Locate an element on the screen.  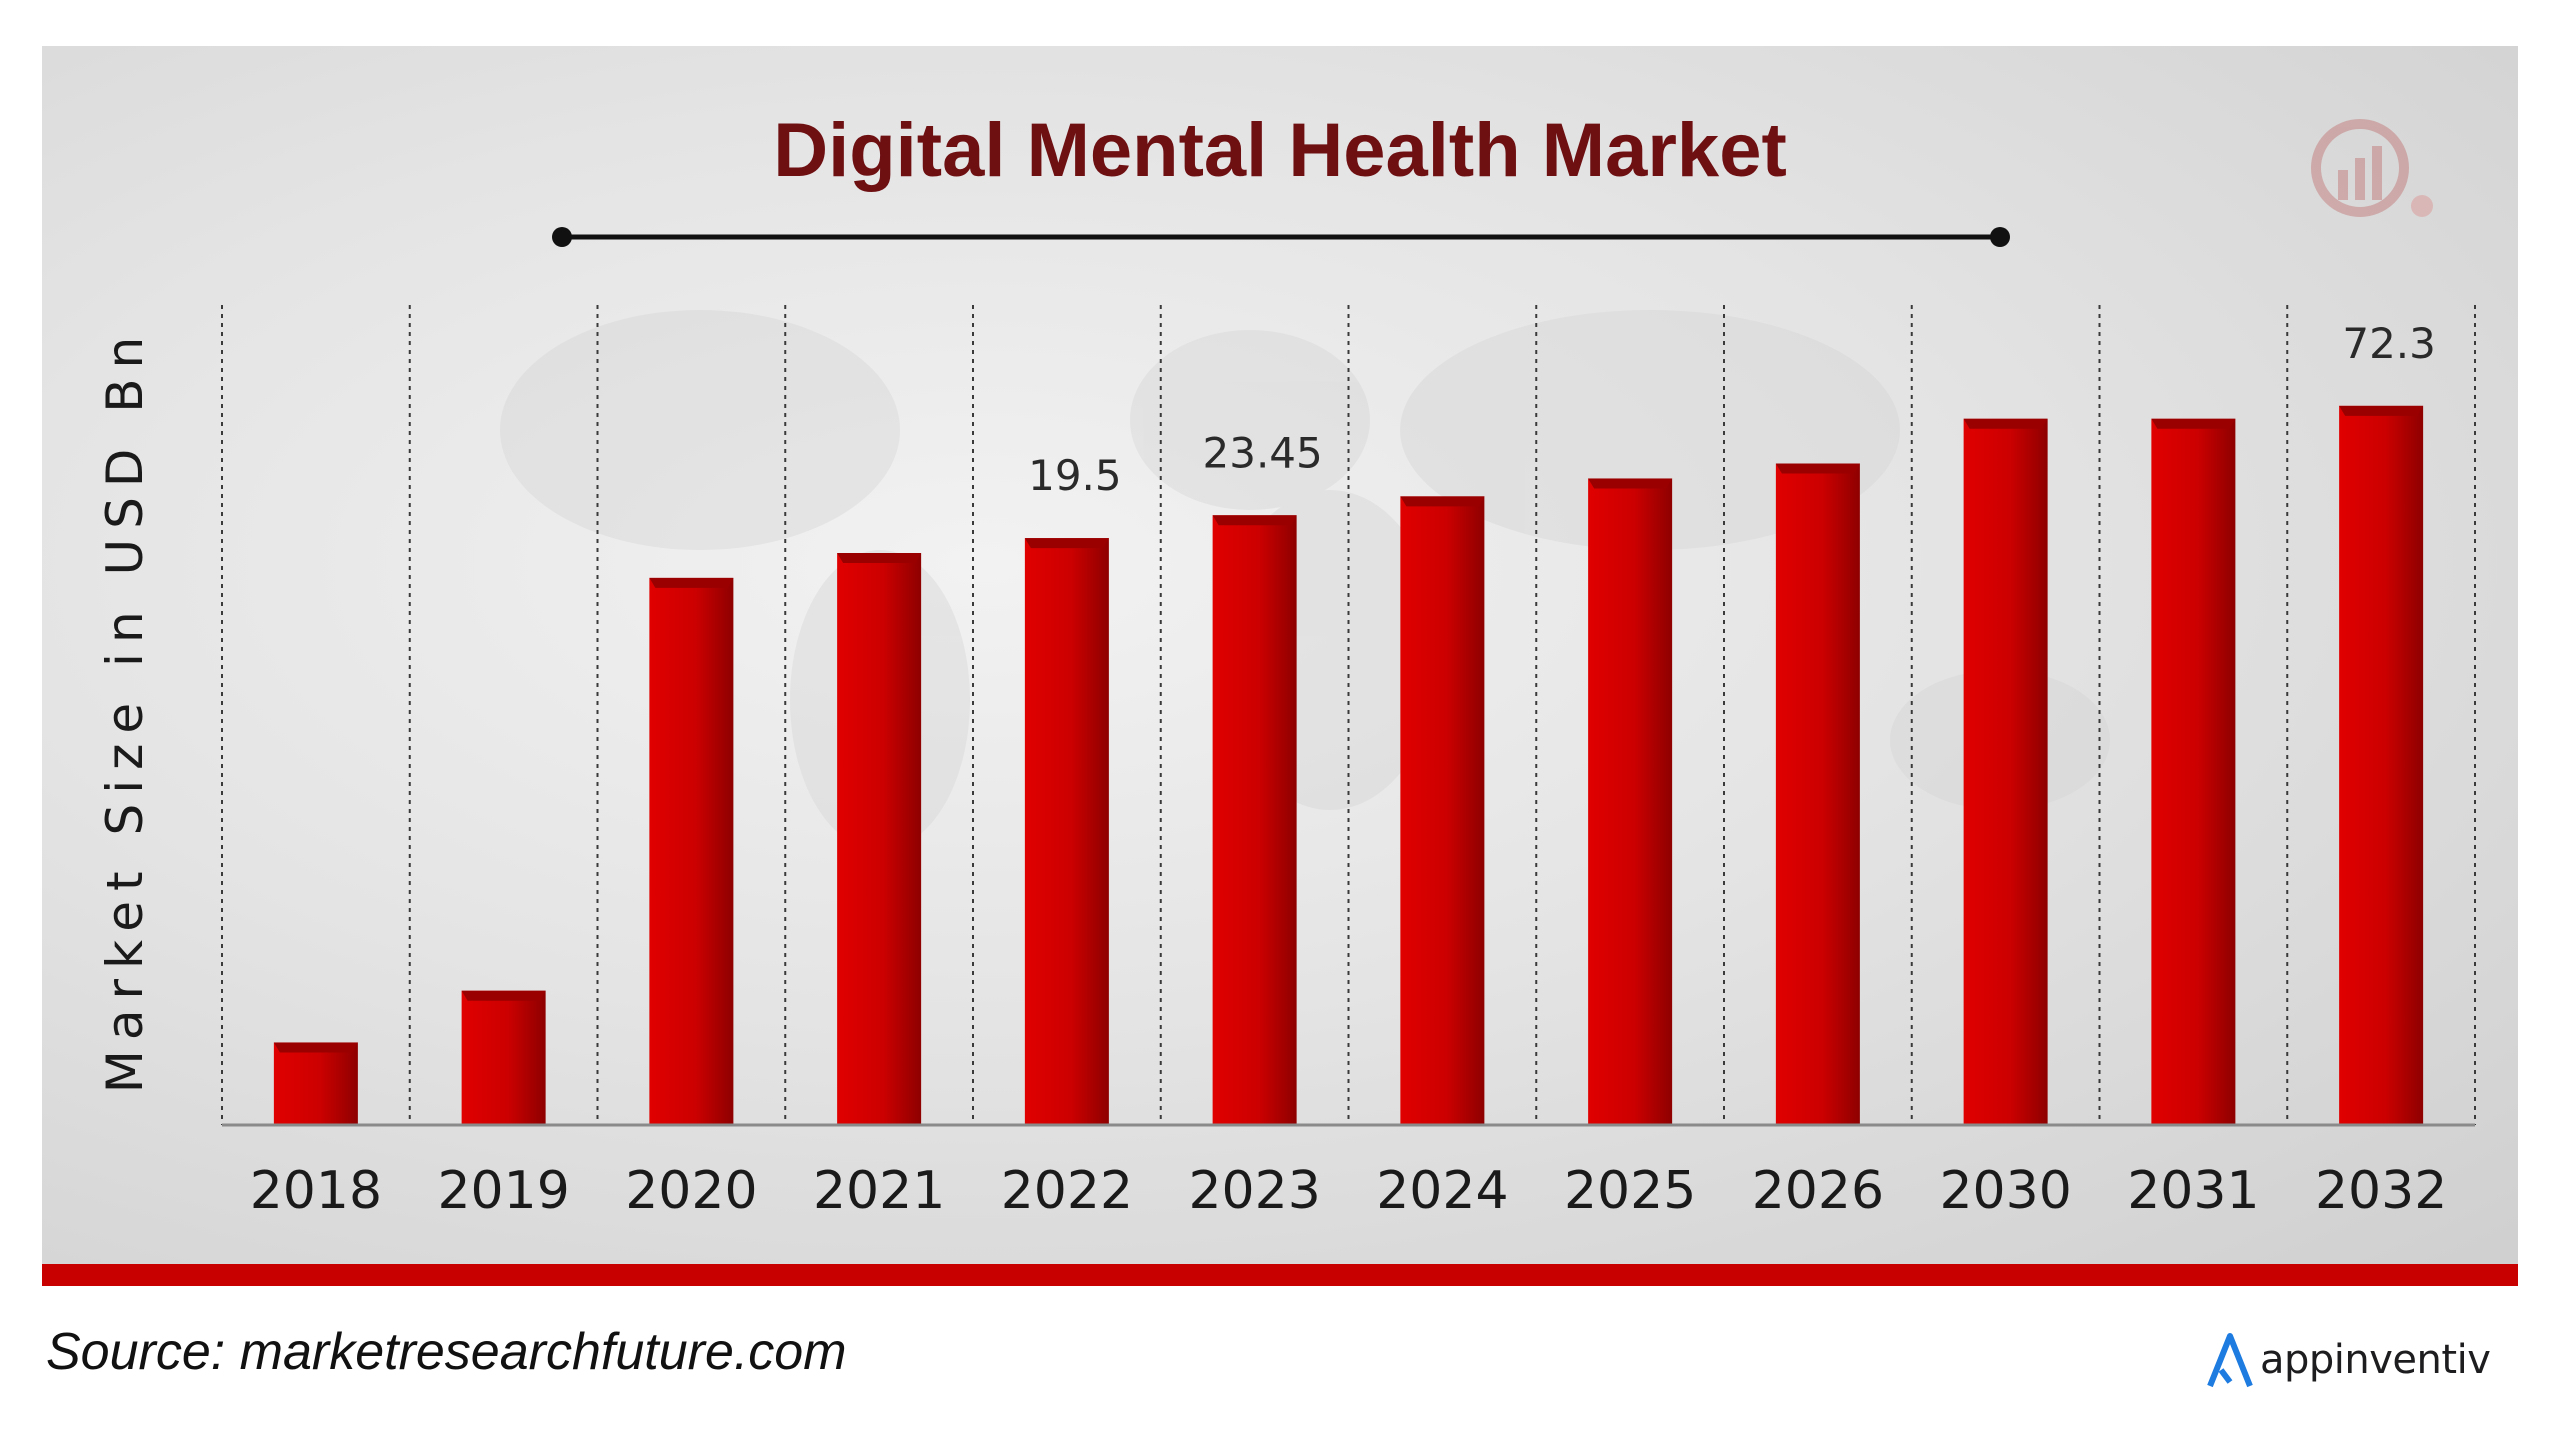
bar-2024 is located at coordinates (1442, 810).